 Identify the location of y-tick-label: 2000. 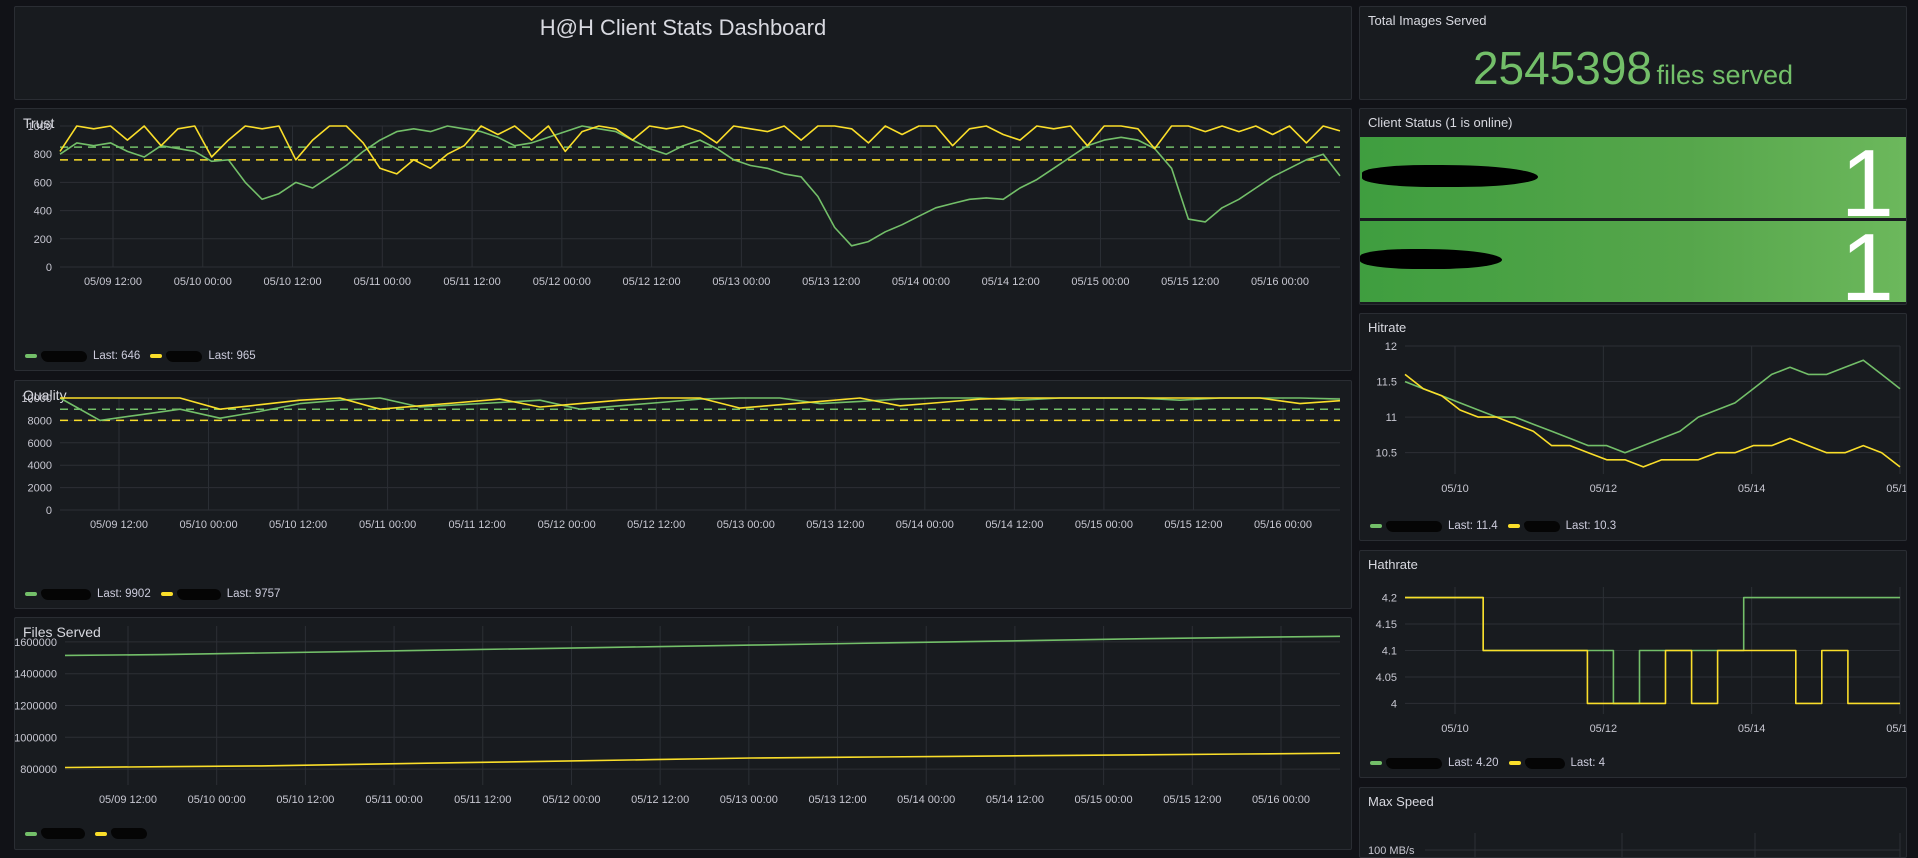
(40, 489).